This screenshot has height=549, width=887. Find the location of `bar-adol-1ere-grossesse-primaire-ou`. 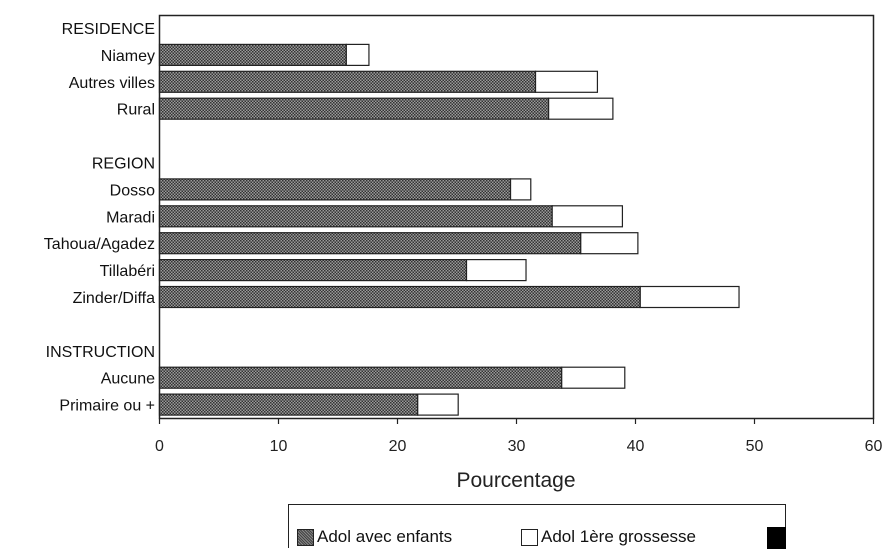

bar-adol-1ere-grossesse-primaire-ou is located at coordinates (438, 404).